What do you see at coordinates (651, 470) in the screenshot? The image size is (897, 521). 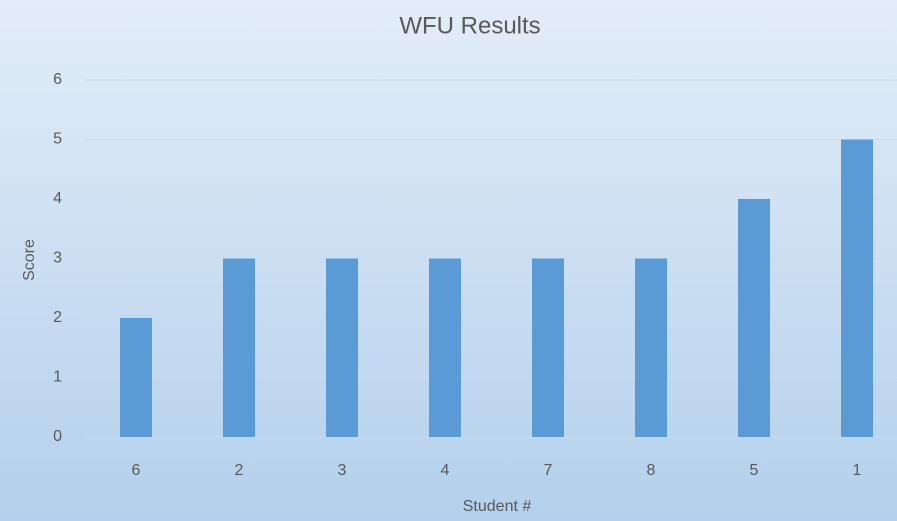 I see `x-tick-label: 8` at bounding box center [651, 470].